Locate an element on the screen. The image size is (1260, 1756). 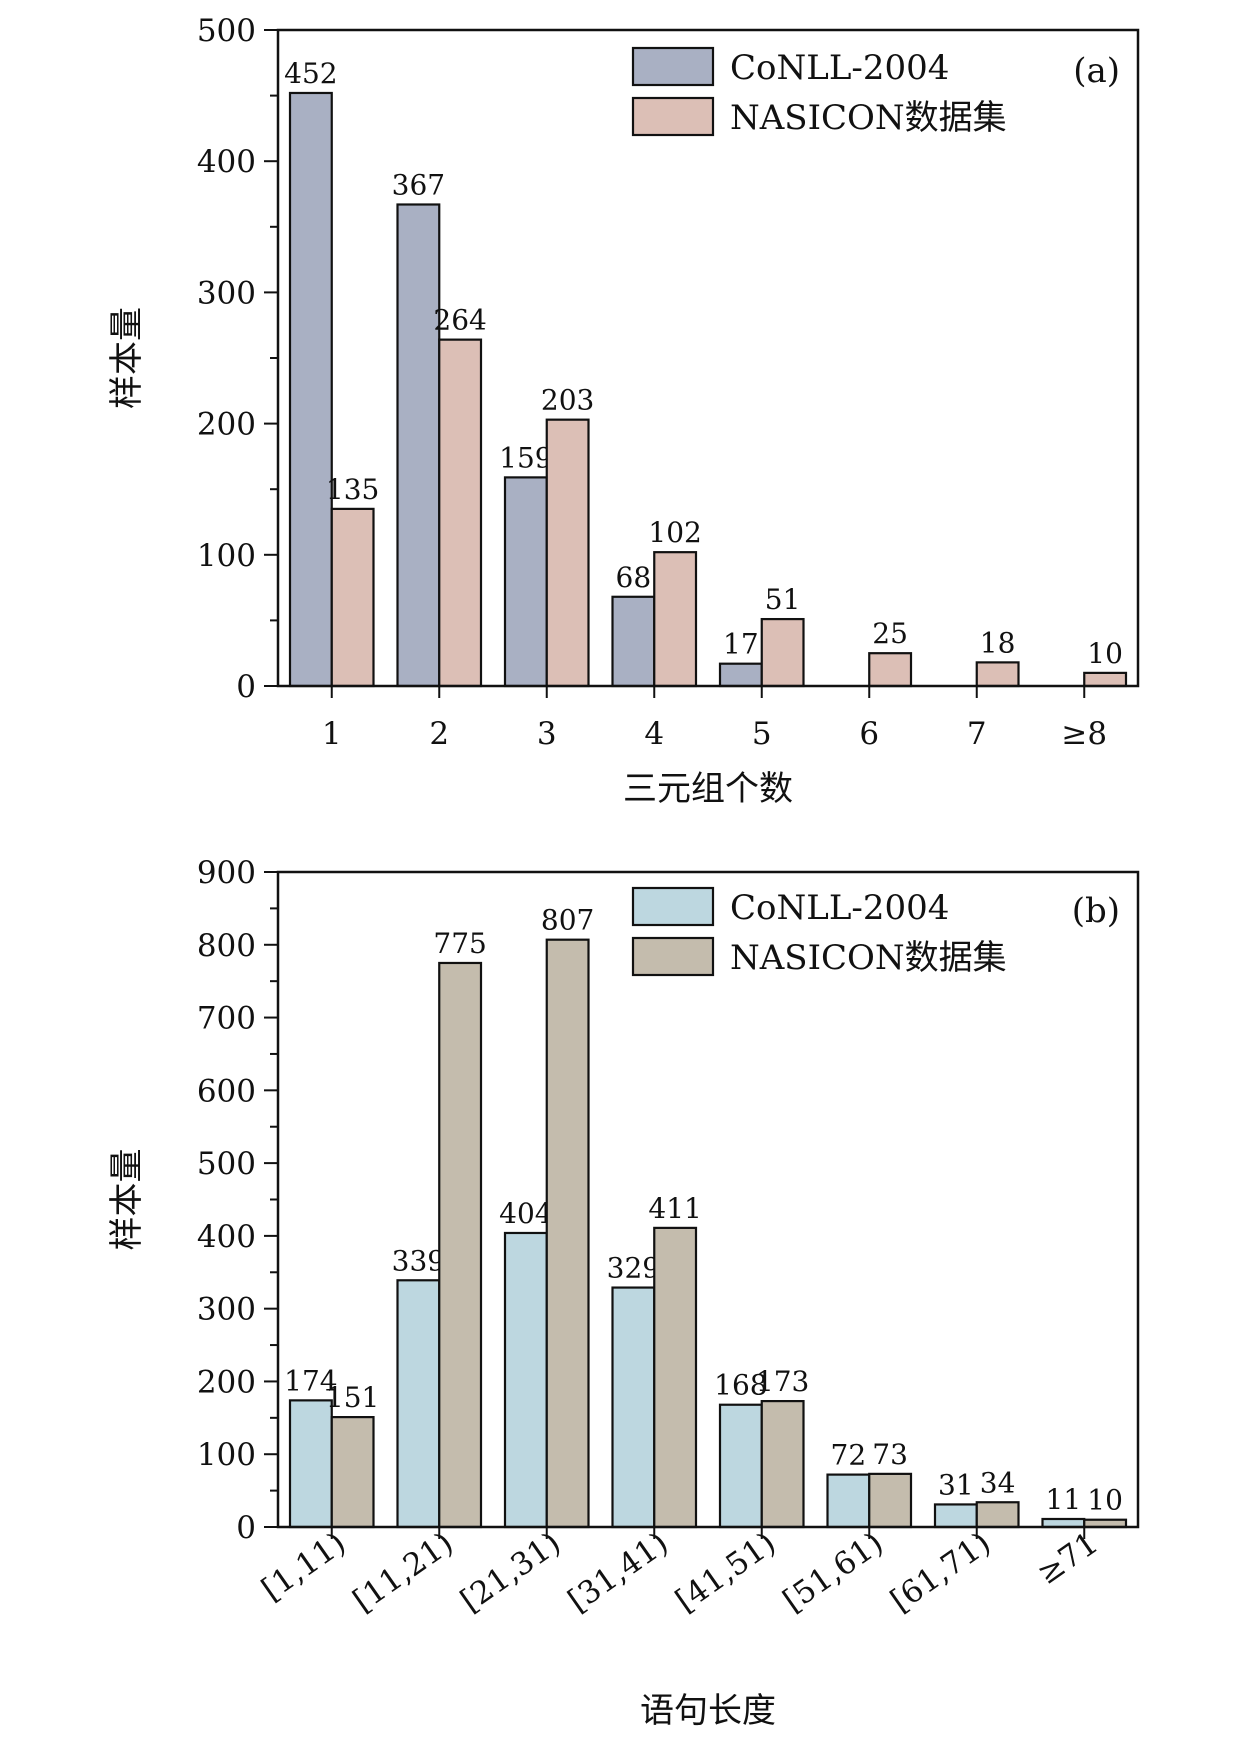
data-label: 68 is located at coordinates (634, 577).